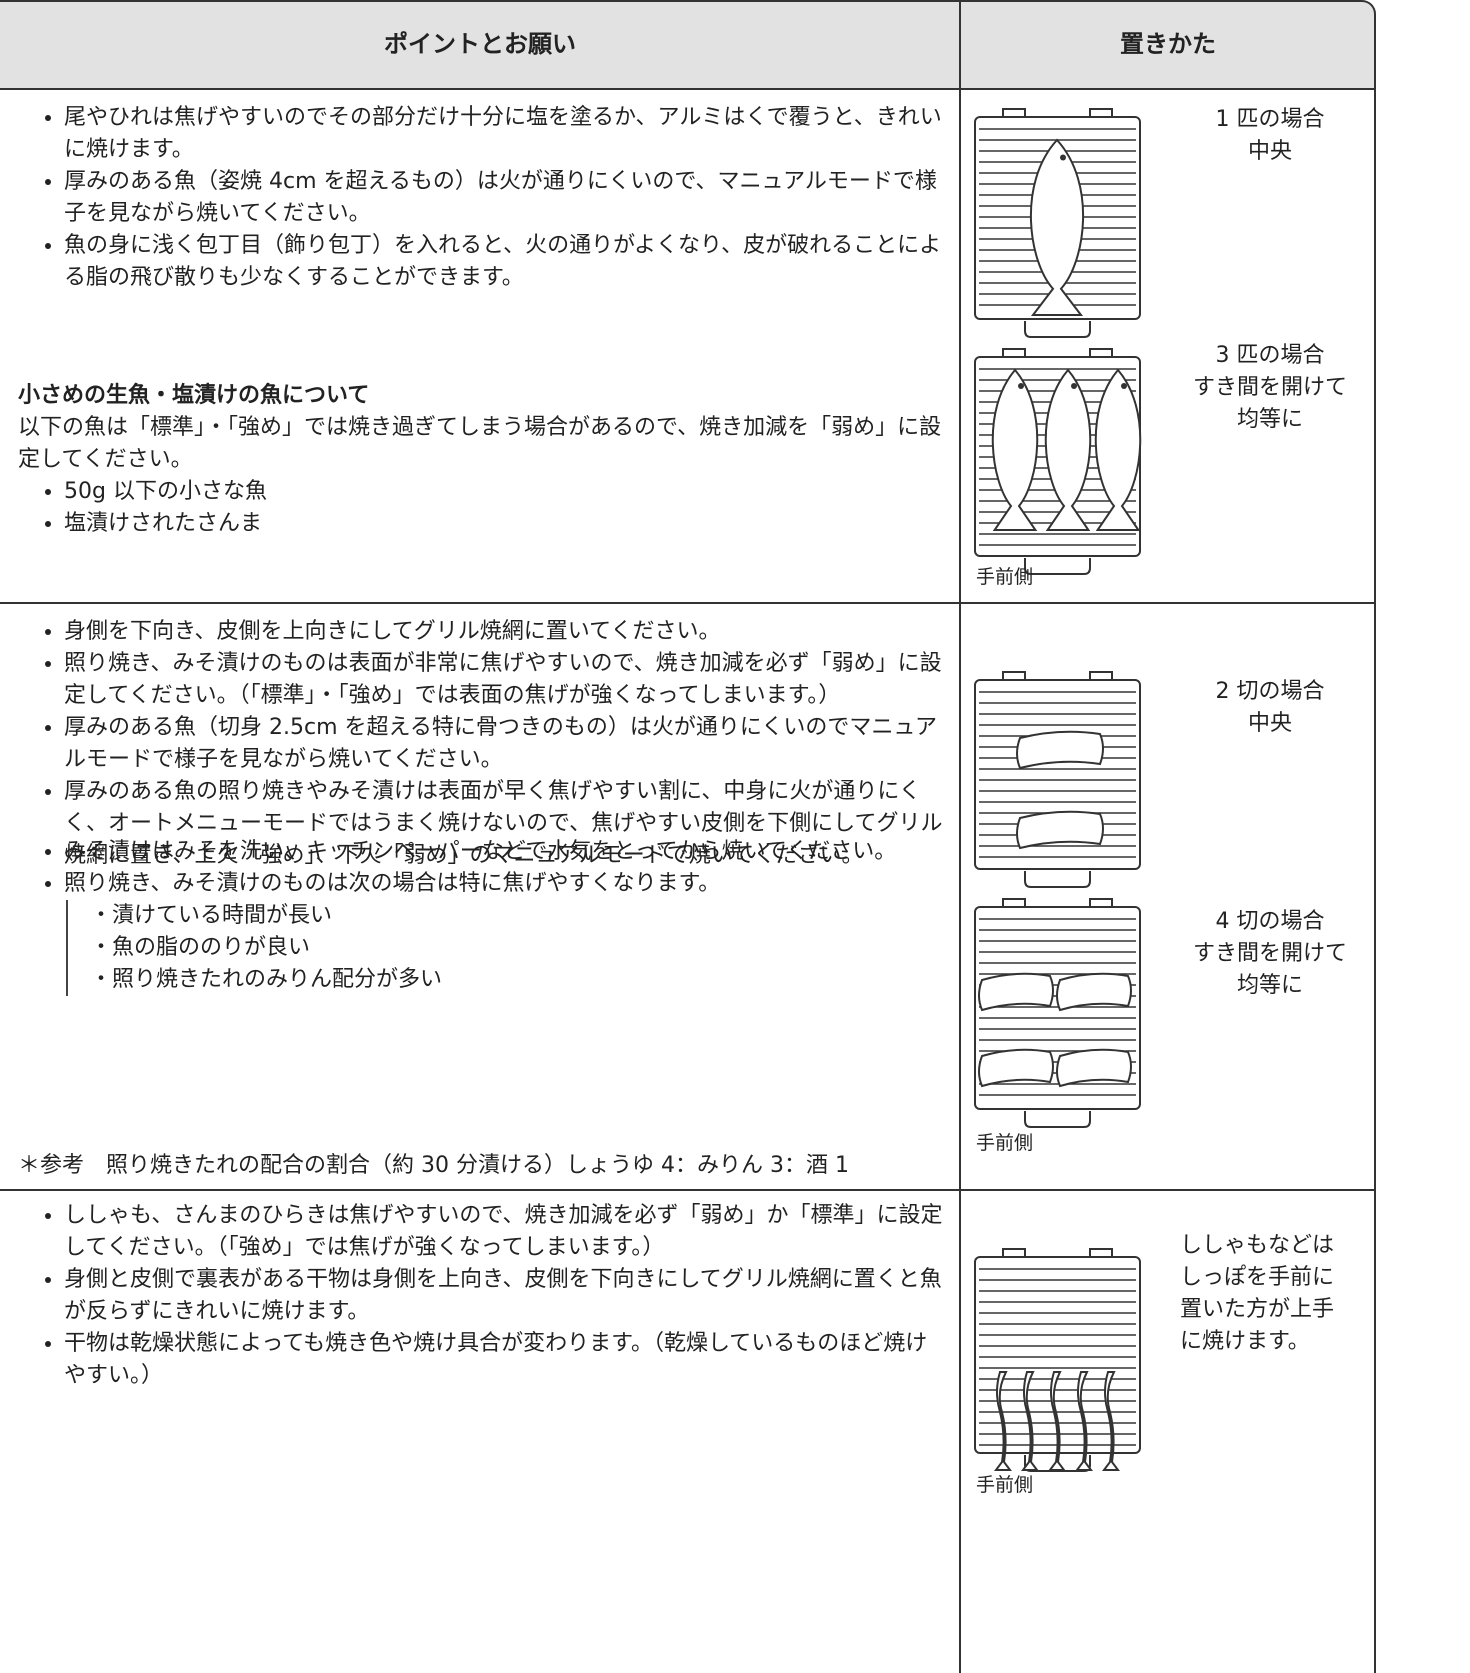 The height and width of the screenshot is (1673, 1470). I want to click on placement-caption: 1 匹の場合 中央, so click(1270, 136).